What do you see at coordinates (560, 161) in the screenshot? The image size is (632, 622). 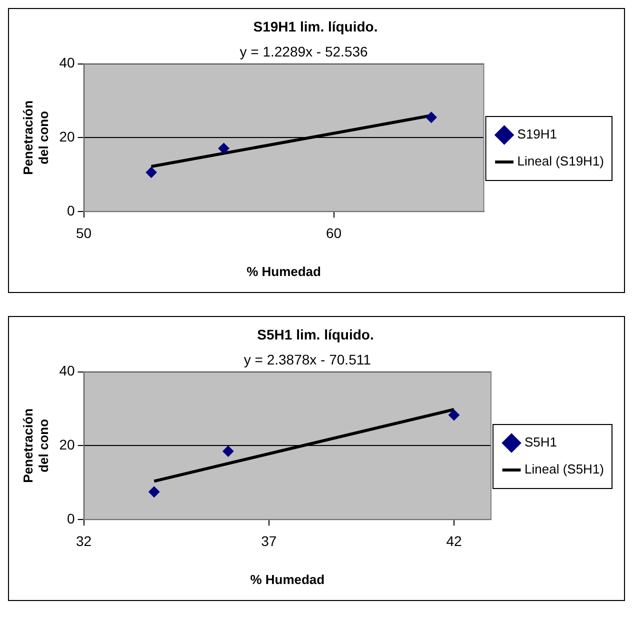 I see `legend-label: Lineal (S19H1)` at bounding box center [560, 161].